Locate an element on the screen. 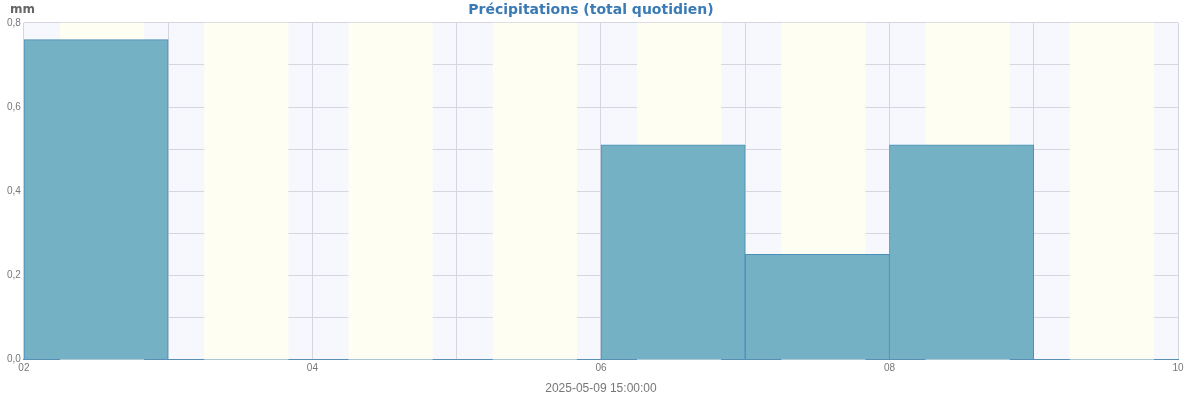  x-axis-title: 2025-05-09 15:00:00 is located at coordinates (601, 388).